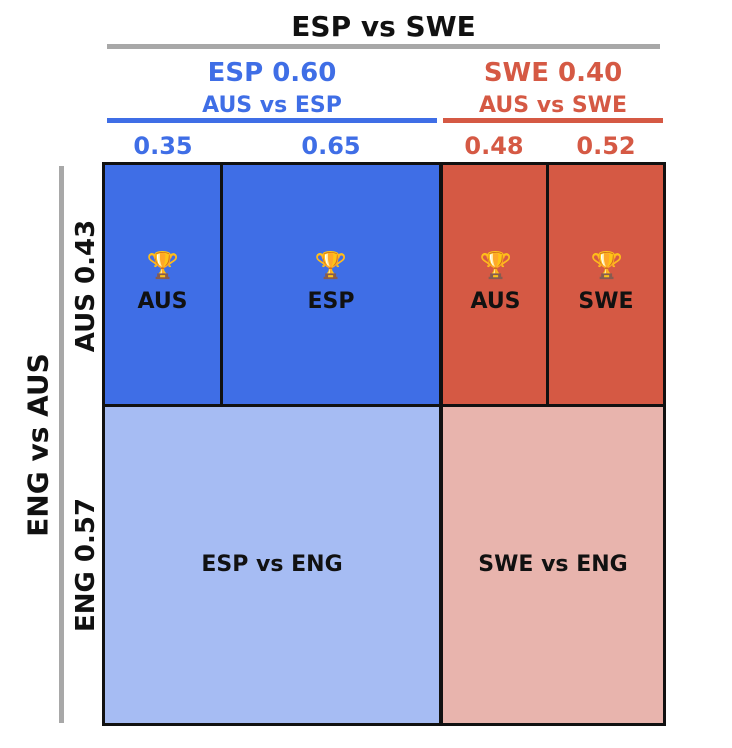  What do you see at coordinates (162, 284) in the screenshot?
I see `cell-aus-vs-esp-aus-wins: 🏆 AUS` at bounding box center [162, 284].